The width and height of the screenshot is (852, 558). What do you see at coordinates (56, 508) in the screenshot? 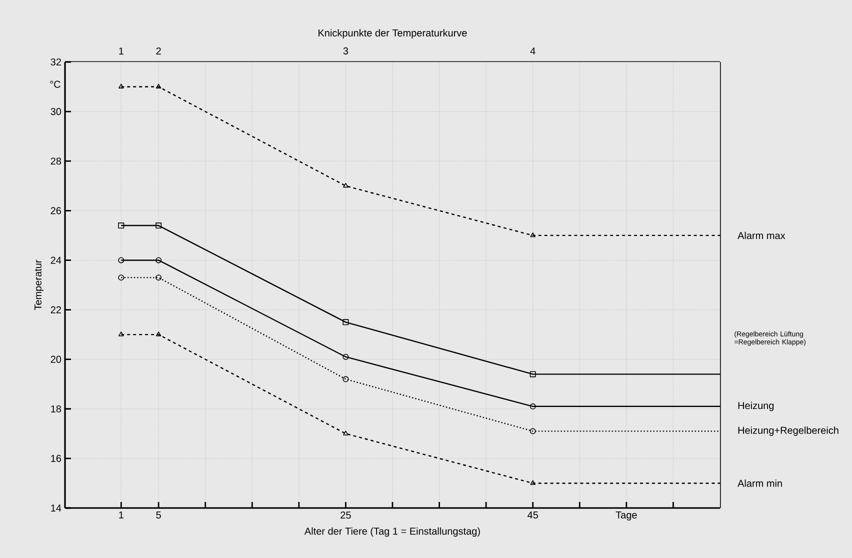
I see `y-tick-label: 14` at bounding box center [56, 508].